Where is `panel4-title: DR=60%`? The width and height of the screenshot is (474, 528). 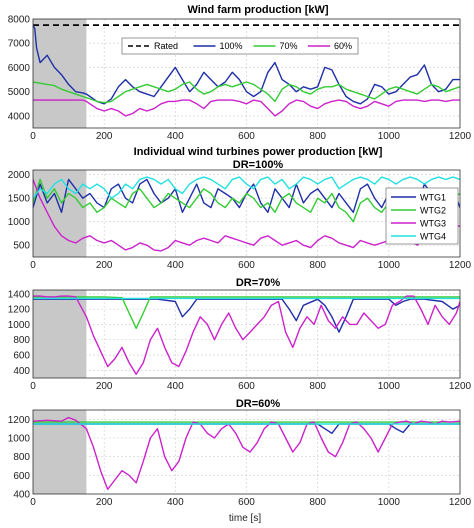 panel4-title: DR=60% is located at coordinates (258, 404).